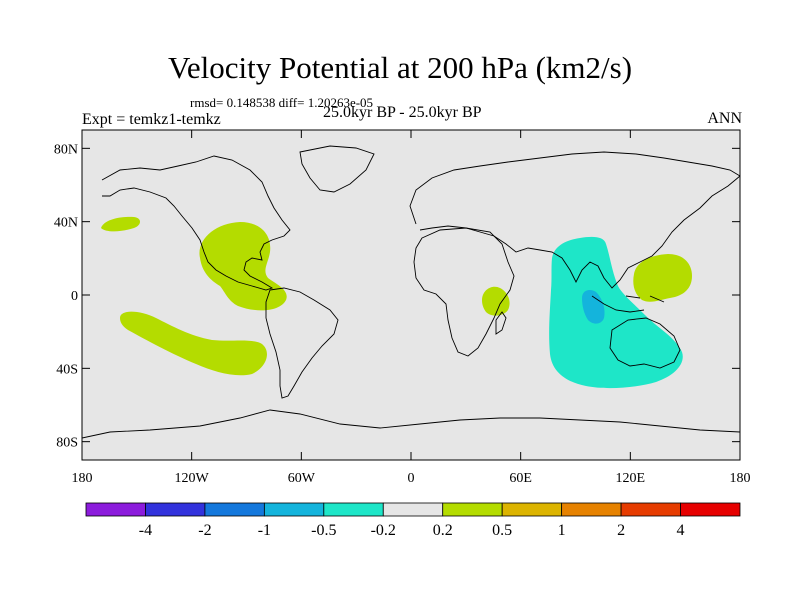 This screenshot has height=600, width=800. Describe the element at coordinates (662, 278) in the screenshot. I see `positive-anomaly-west-pacific` at that location.